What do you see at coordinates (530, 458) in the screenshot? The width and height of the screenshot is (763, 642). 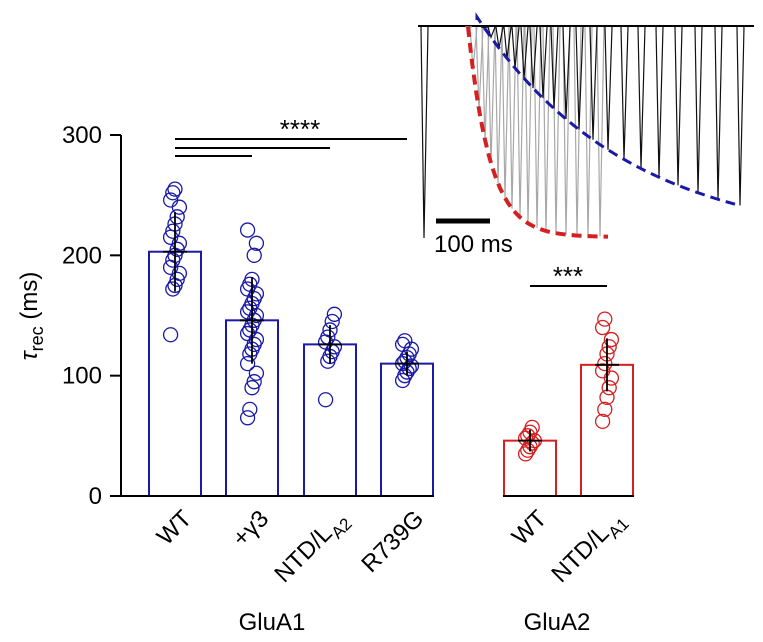 I see `bar-group-glua2-wt` at bounding box center [530, 458].